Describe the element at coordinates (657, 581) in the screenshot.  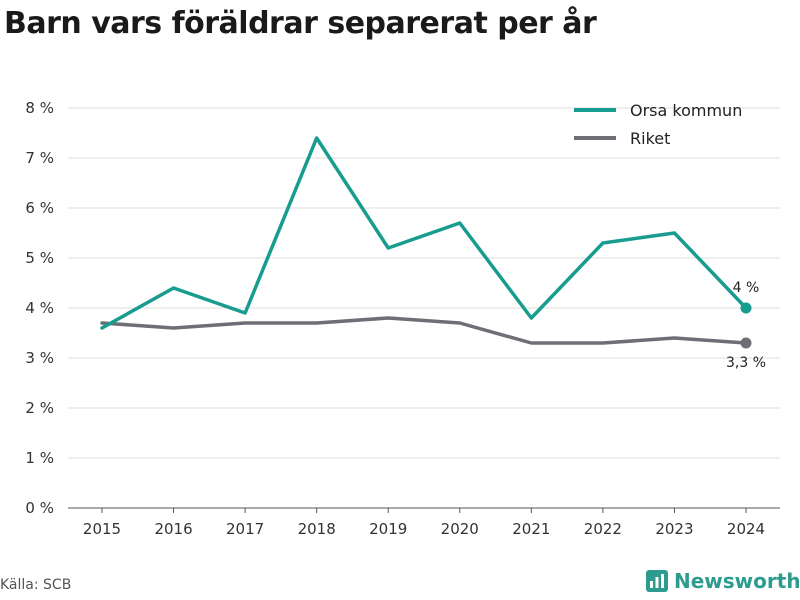
I see `newsworthy-logo-icon` at that location.